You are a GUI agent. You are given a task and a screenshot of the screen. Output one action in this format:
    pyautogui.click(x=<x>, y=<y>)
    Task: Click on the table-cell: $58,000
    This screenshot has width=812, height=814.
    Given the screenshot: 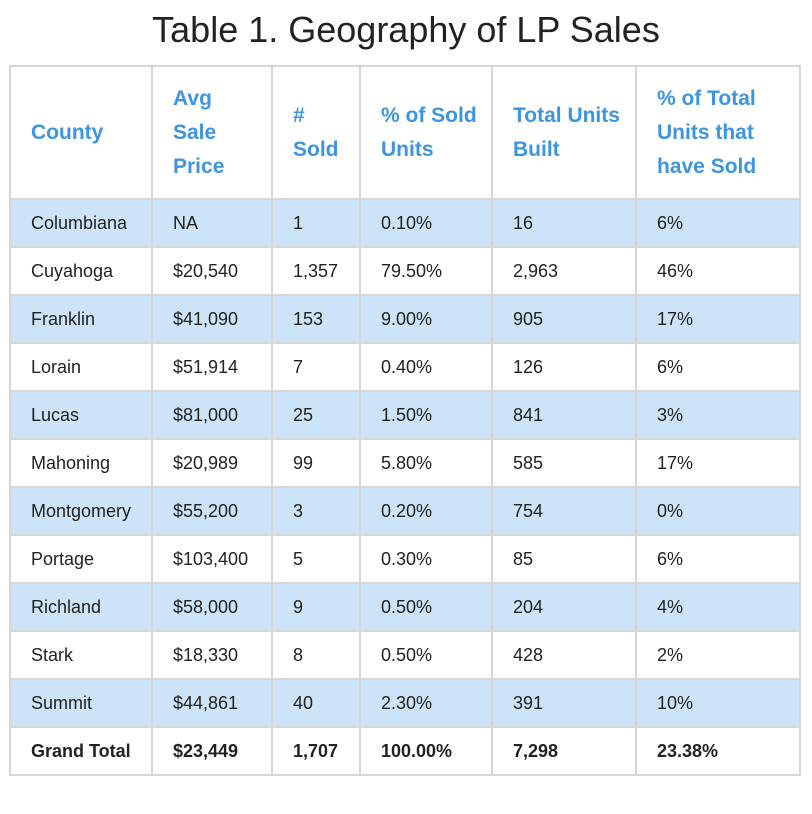 What is the action you would take?
    pyautogui.click(x=212, y=607)
    